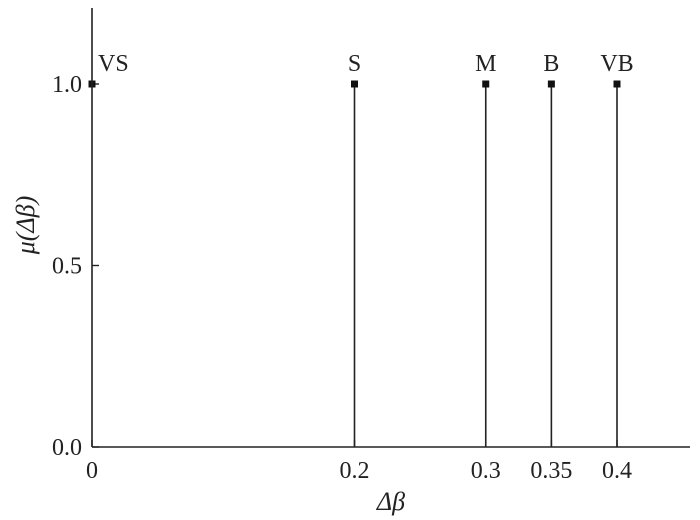  Describe the element at coordinates (354, 64) in the screenshot. I see `point-label-s: S` at that location.